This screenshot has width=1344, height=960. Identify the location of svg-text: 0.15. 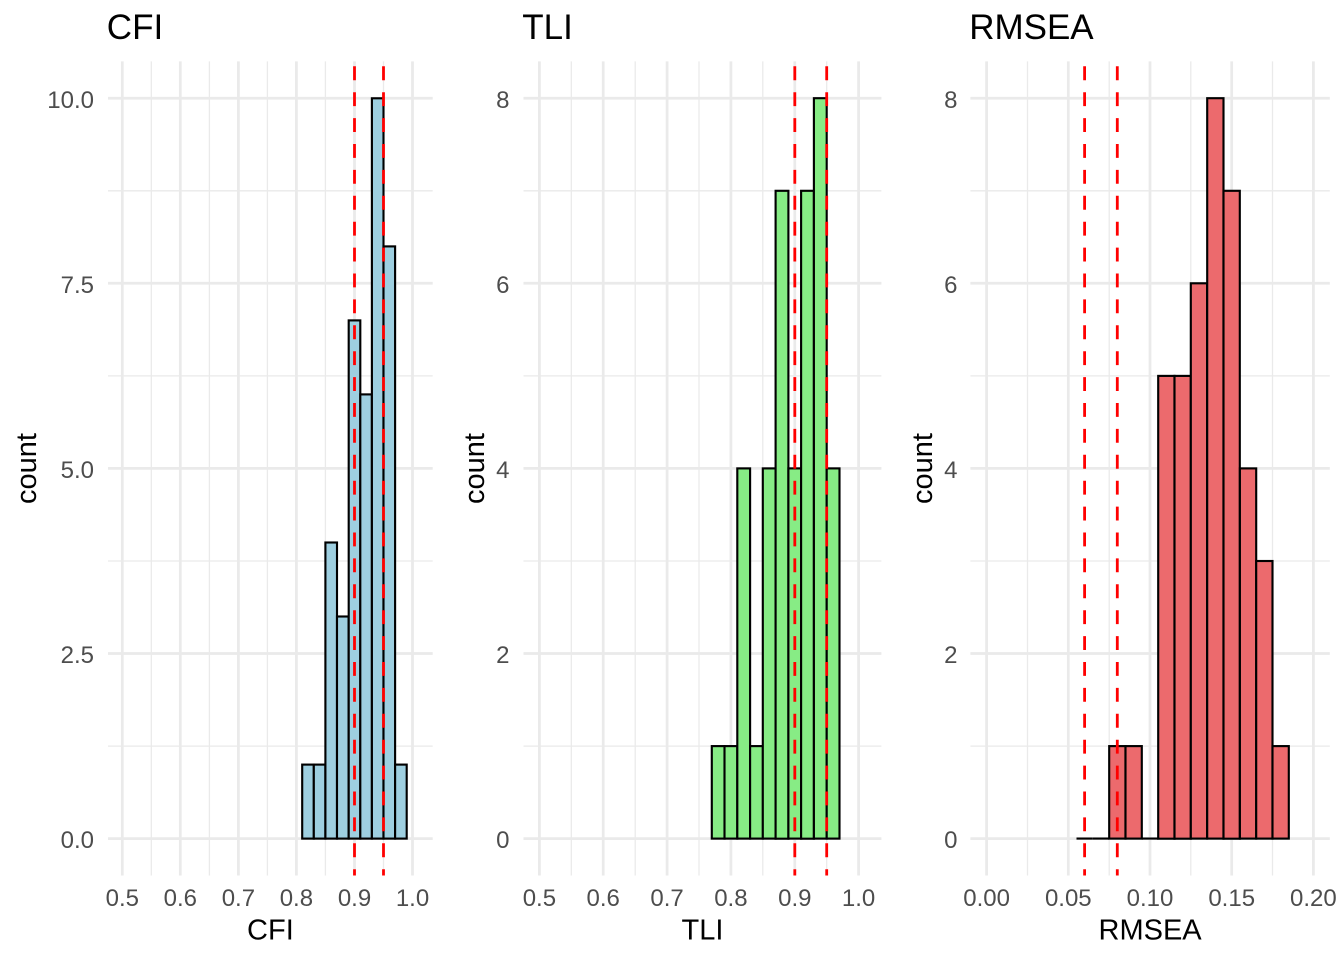
(1231, 898).